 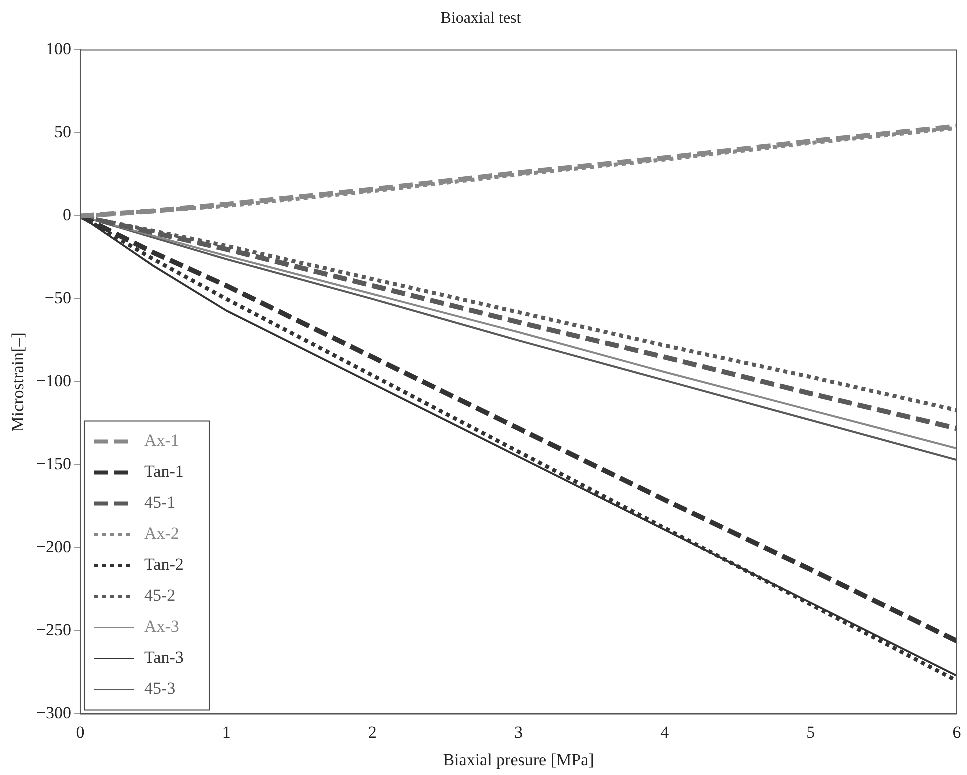 I want to click on legend-label: Ax-2, so click(x=162, y=534).